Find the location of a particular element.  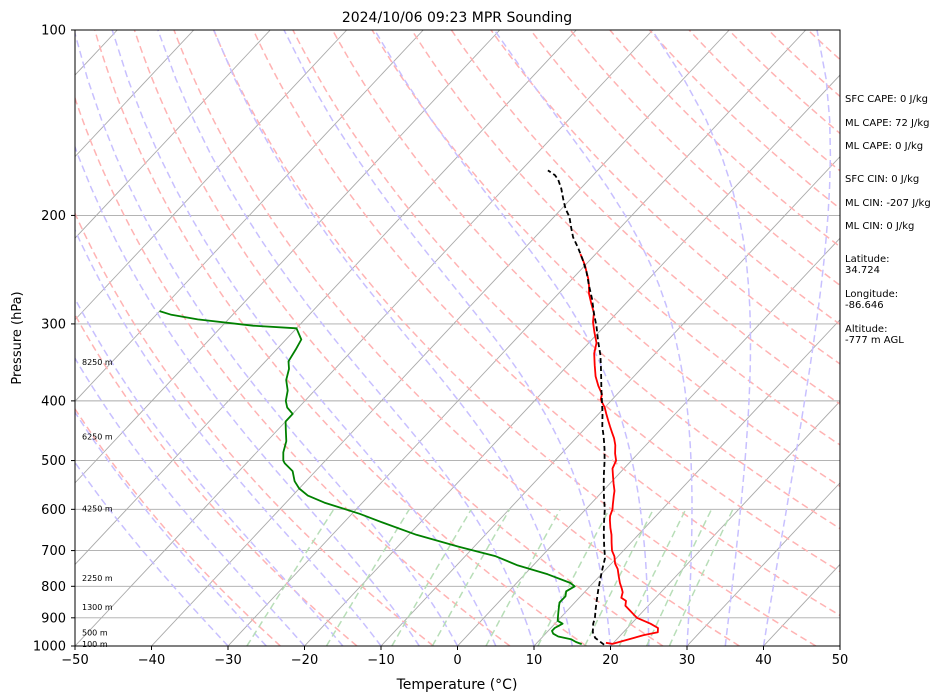

y-tick-label: 900 is located at coordinates (53, 618).